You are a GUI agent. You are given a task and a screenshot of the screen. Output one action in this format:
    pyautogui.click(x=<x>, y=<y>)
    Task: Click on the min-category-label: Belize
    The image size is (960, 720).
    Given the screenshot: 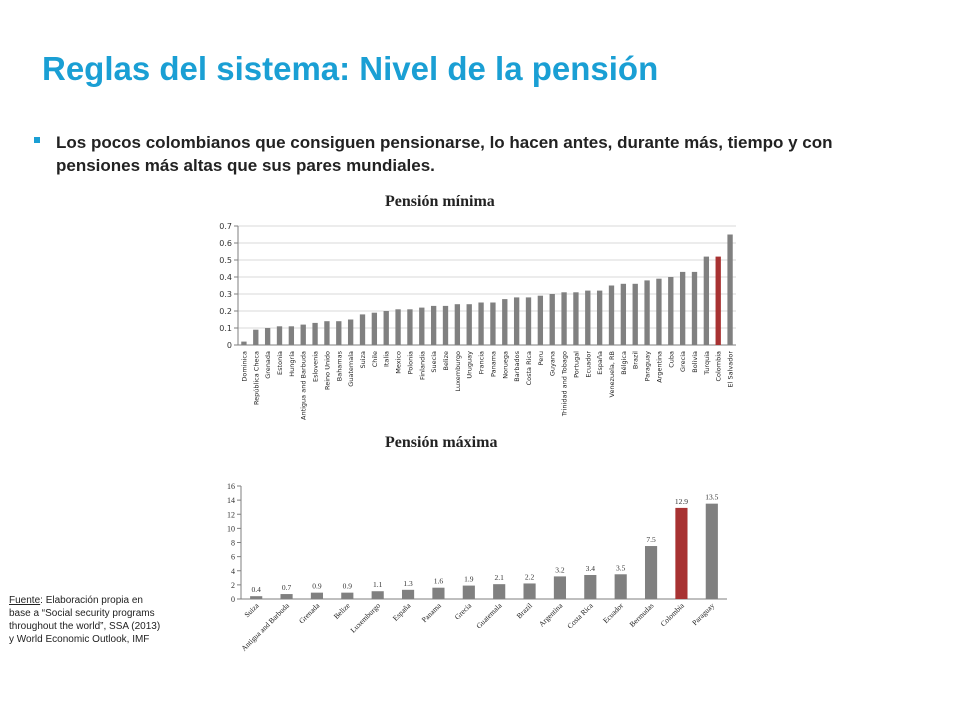 What is the action you would take?
    pyautogui.click(x=446, y=360)
    